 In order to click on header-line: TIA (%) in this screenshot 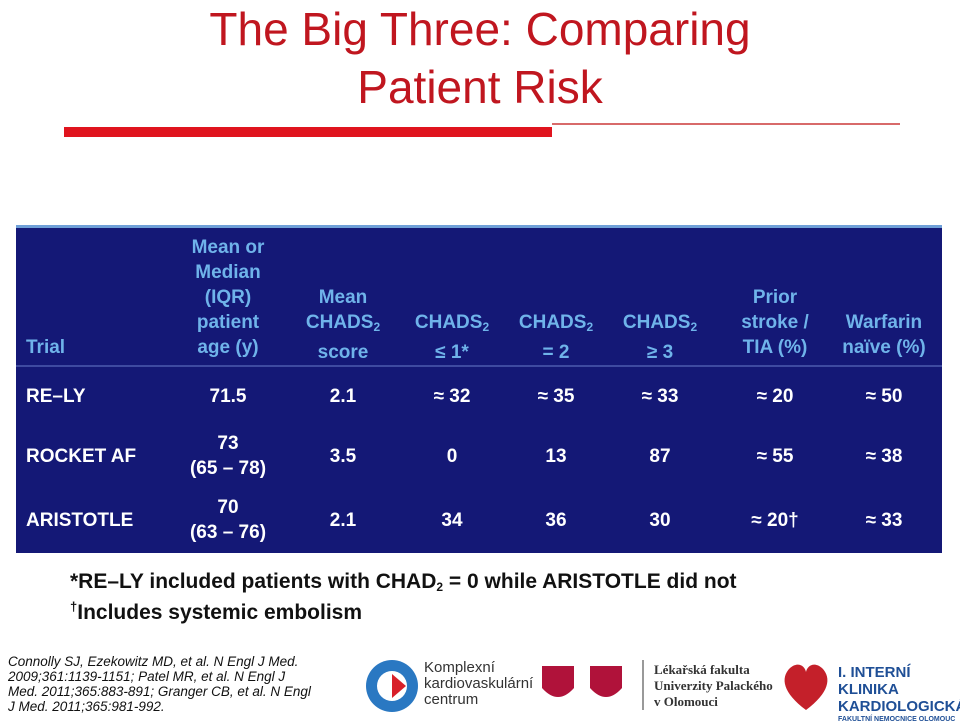, I will do `click(775, 347)`.